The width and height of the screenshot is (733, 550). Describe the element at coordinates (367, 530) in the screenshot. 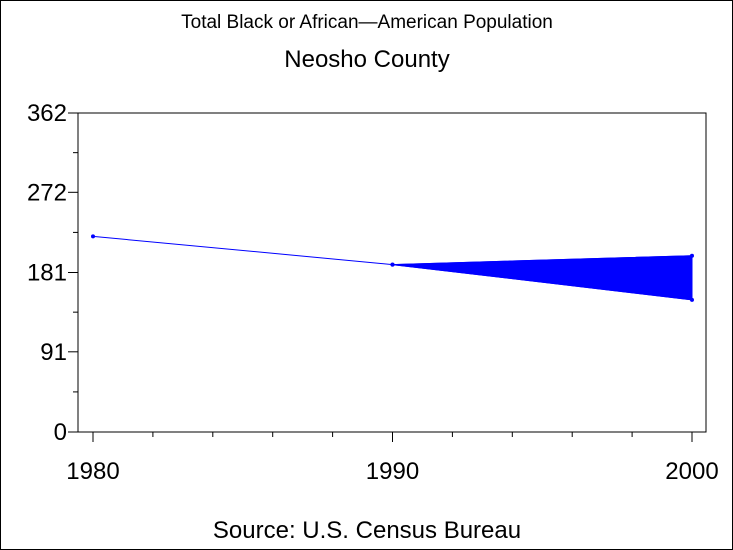

I see `chart-source: Source: U.S. Census Bureau` at that location.